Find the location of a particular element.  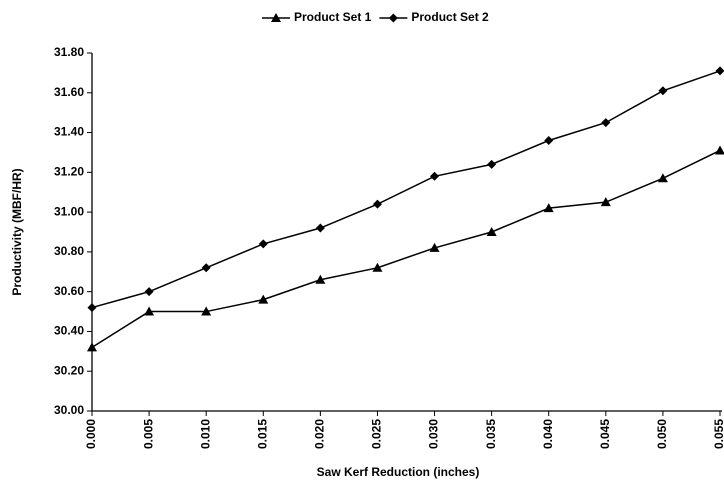

x-tick-label: 0.000 is located at coordinates (91, 434).